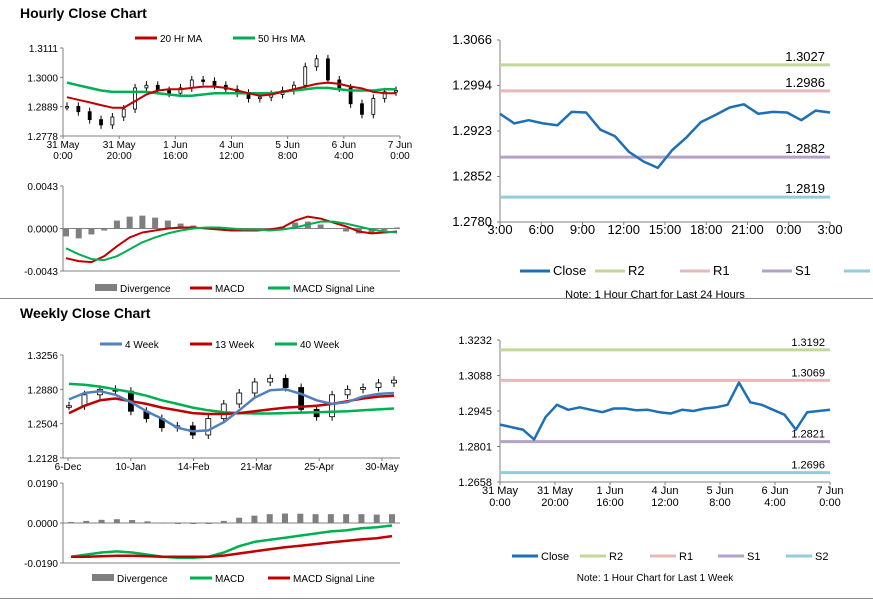 The width and height of the screenshot is (873, 601). Describe the element at coordinates (656, 578) in the screenshot. I see `chart-note: Note: 1 Hour Chart for Last 1 Week` at that location.